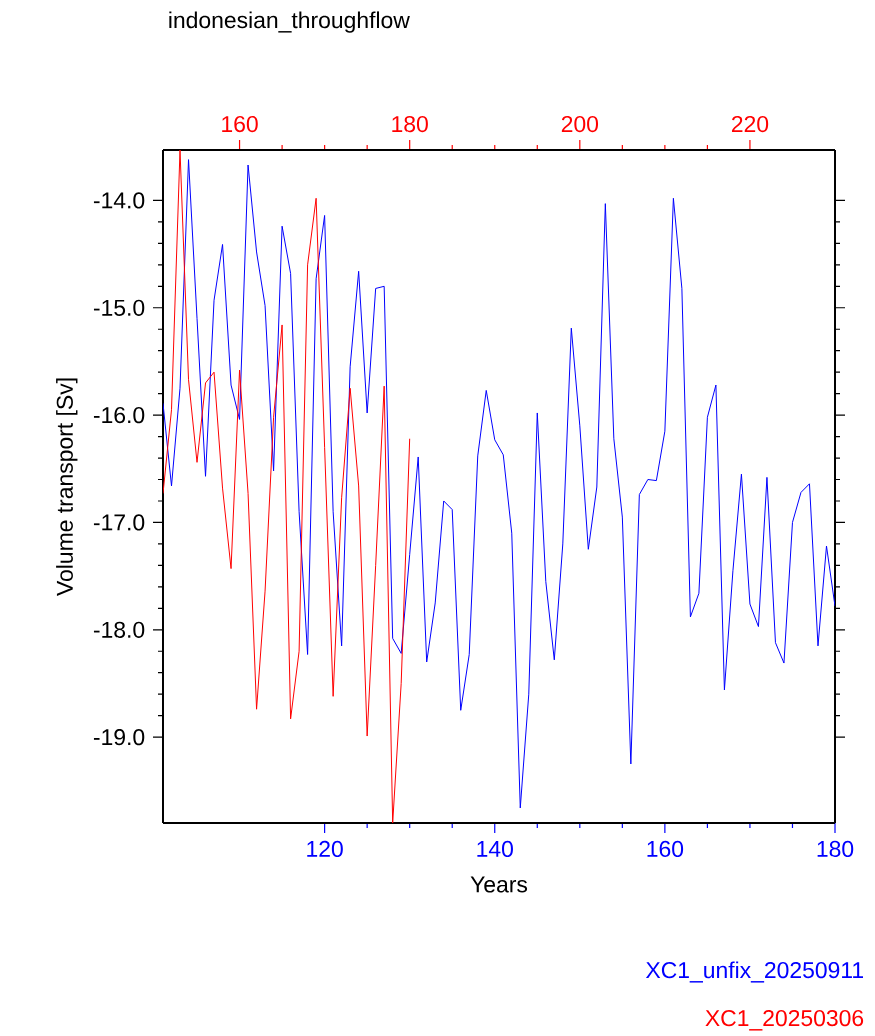  What do you see at coordinates (119, 522) in the screenshot?
I see `y-tick-label: -17.0` at bounding box center [119, 522].